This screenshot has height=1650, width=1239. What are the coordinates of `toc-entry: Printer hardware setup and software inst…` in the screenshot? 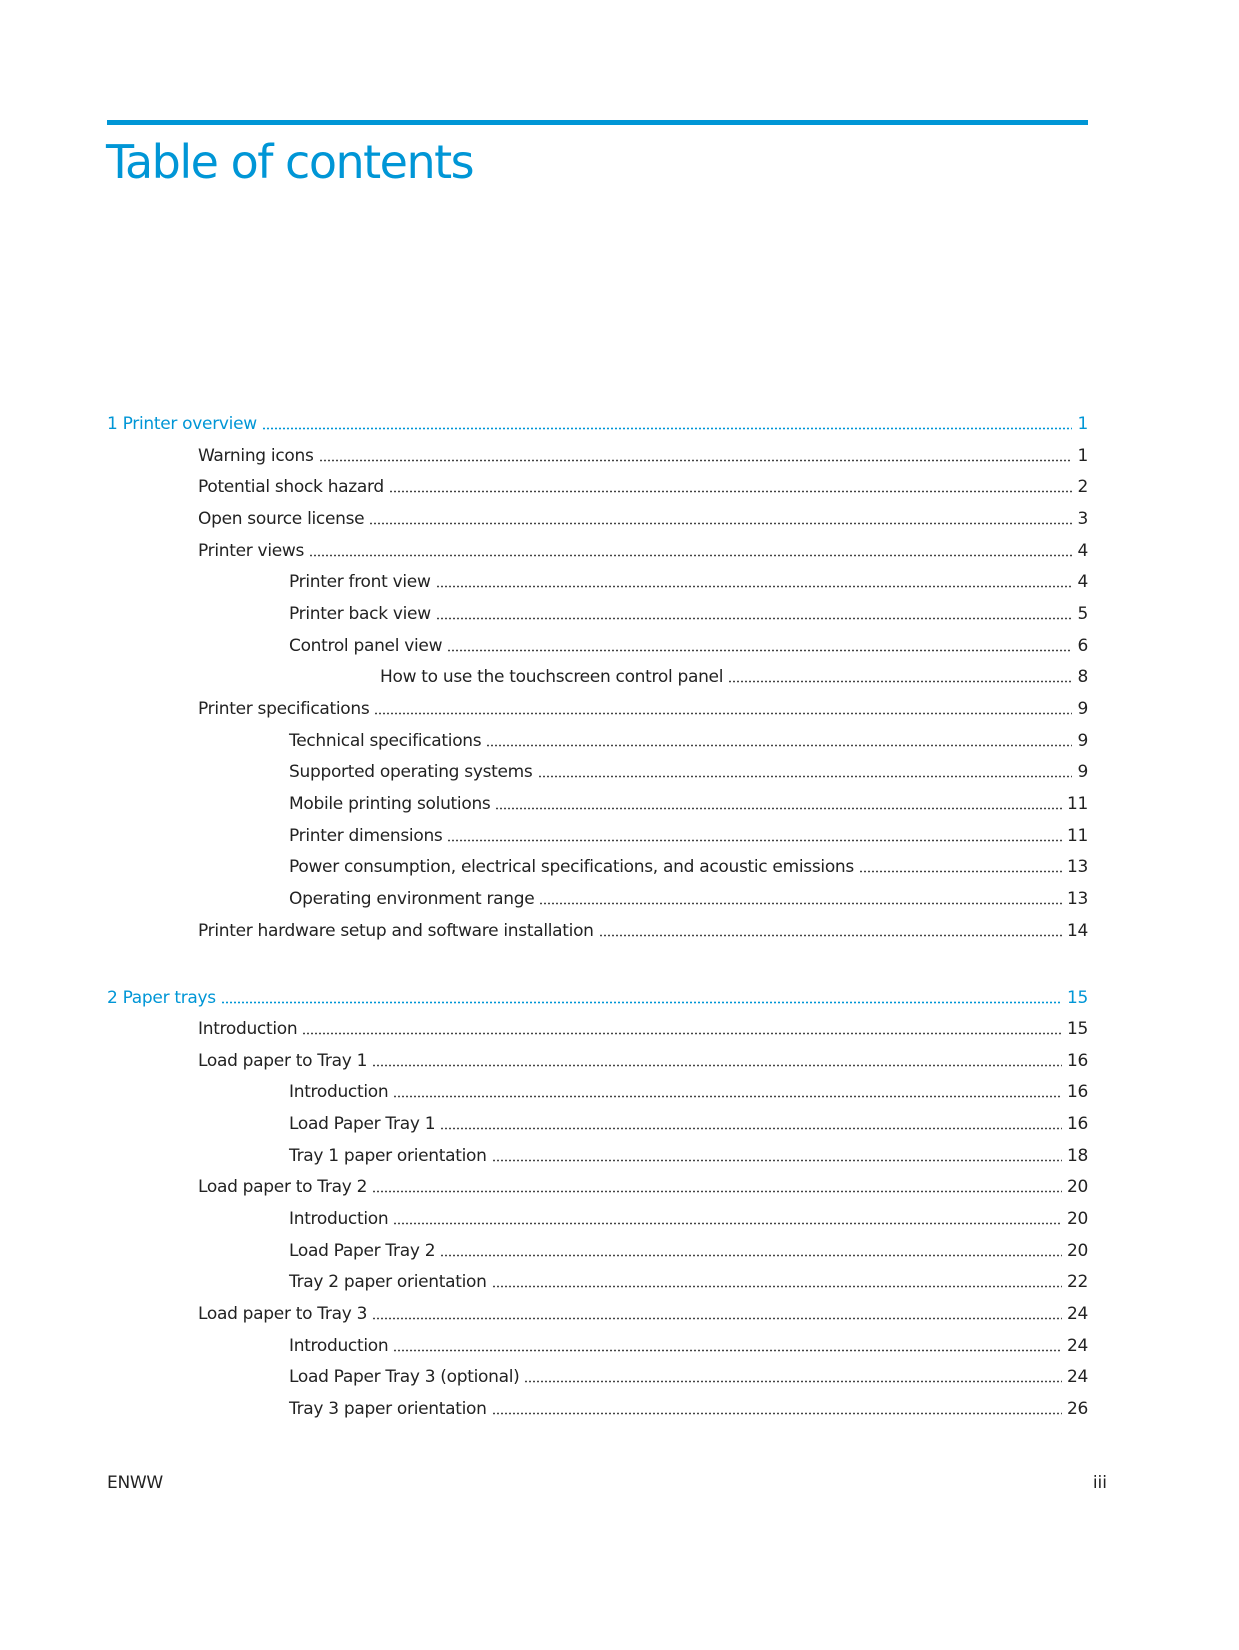 It's located at (597, 930).